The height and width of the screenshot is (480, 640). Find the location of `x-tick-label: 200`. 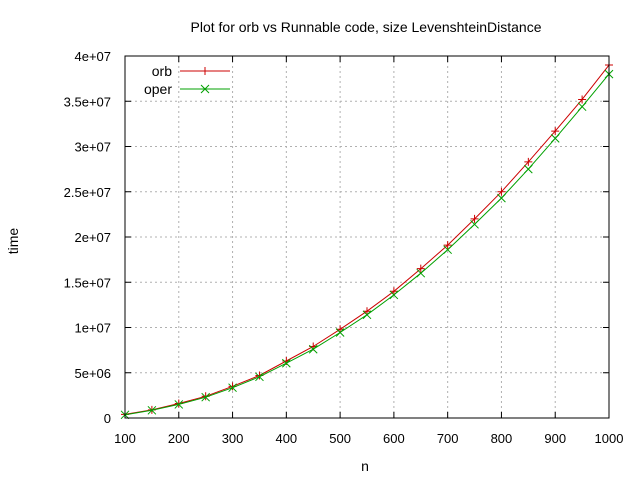

x-tick-label: 200 is located at coordinates (179, 438).